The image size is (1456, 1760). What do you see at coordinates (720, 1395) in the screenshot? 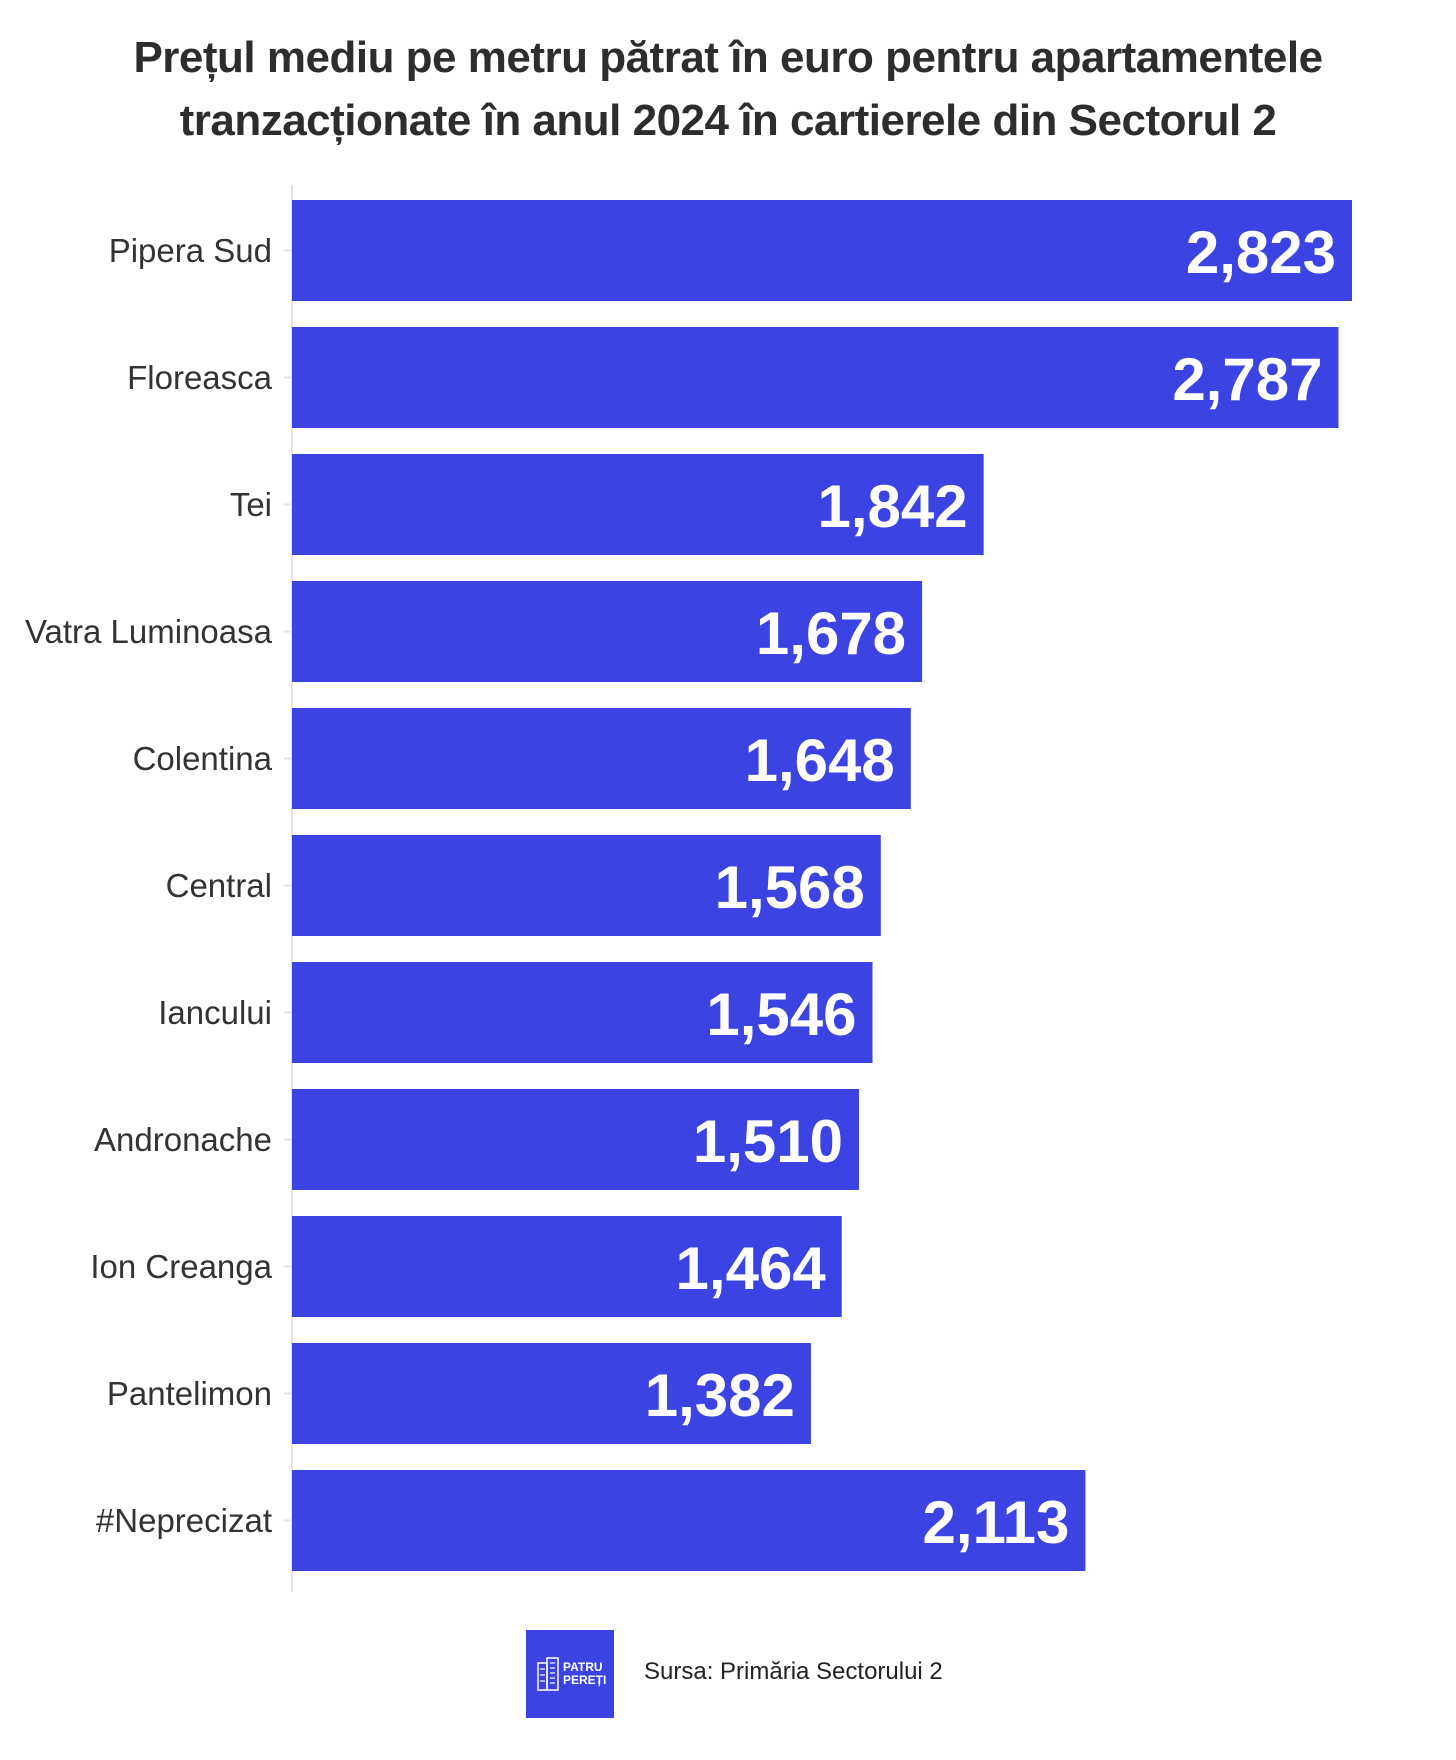
I see `value-label: 1,382` at bounding box center [720, 1395].